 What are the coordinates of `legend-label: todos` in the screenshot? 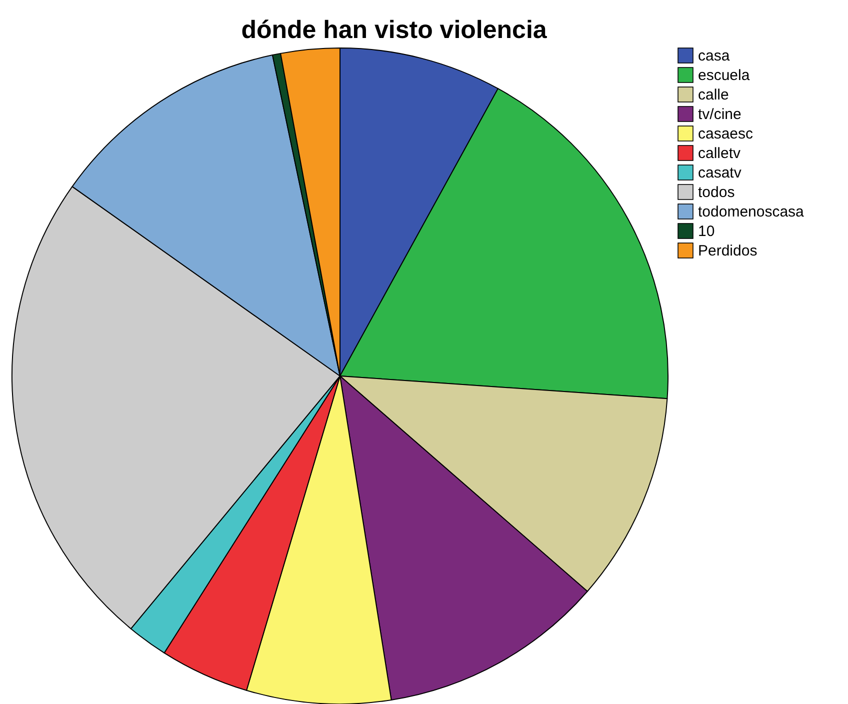 It's located at (716, 192).